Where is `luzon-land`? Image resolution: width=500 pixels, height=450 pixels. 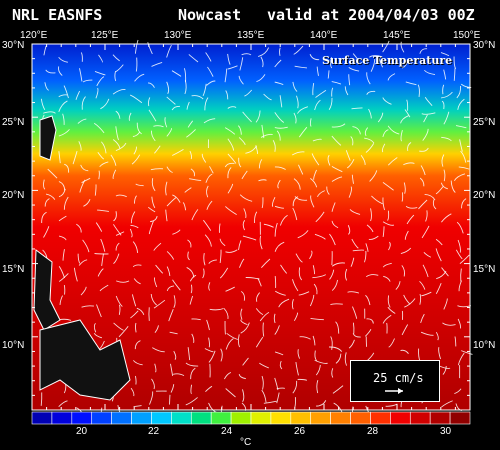
luzon-land is located at coordinates (47, 290).